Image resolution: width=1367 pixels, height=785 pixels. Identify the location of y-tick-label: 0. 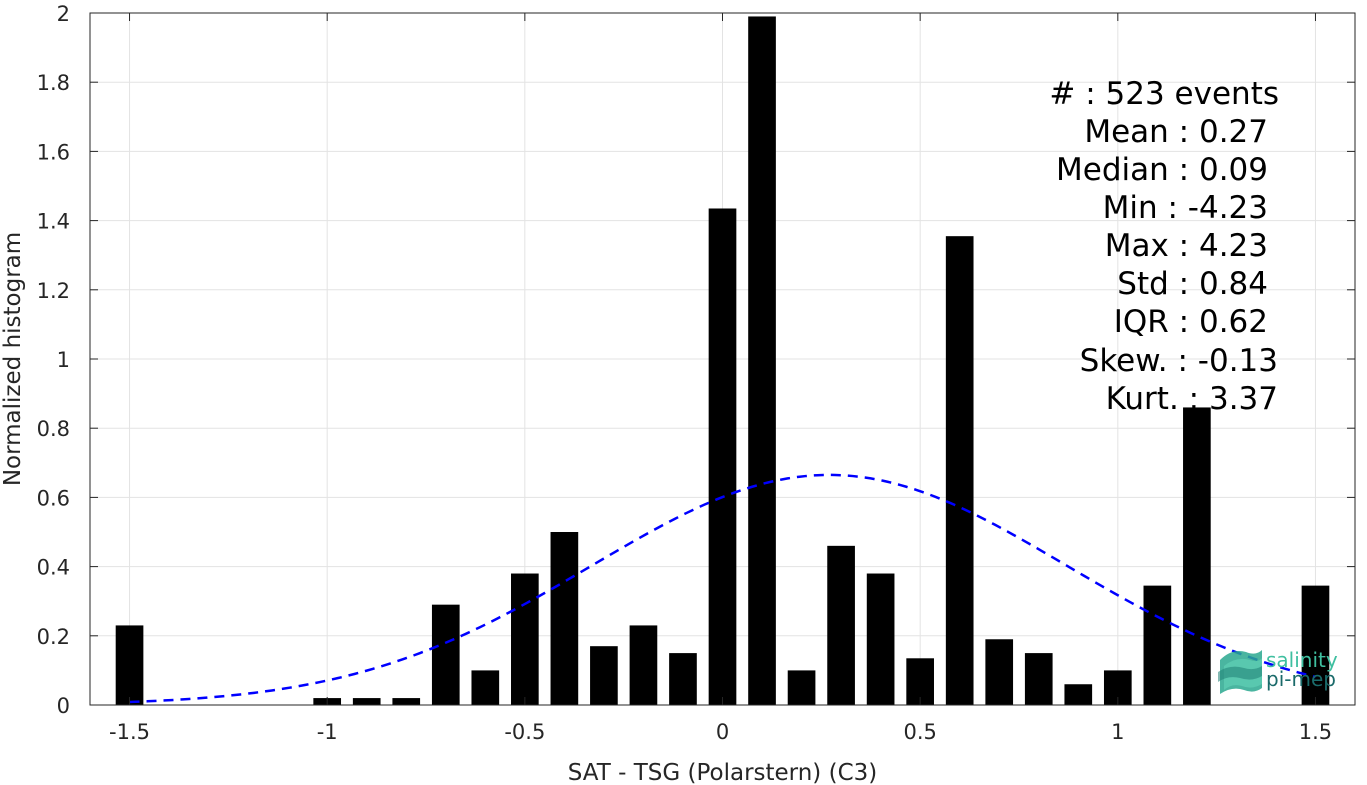
(63, 706).